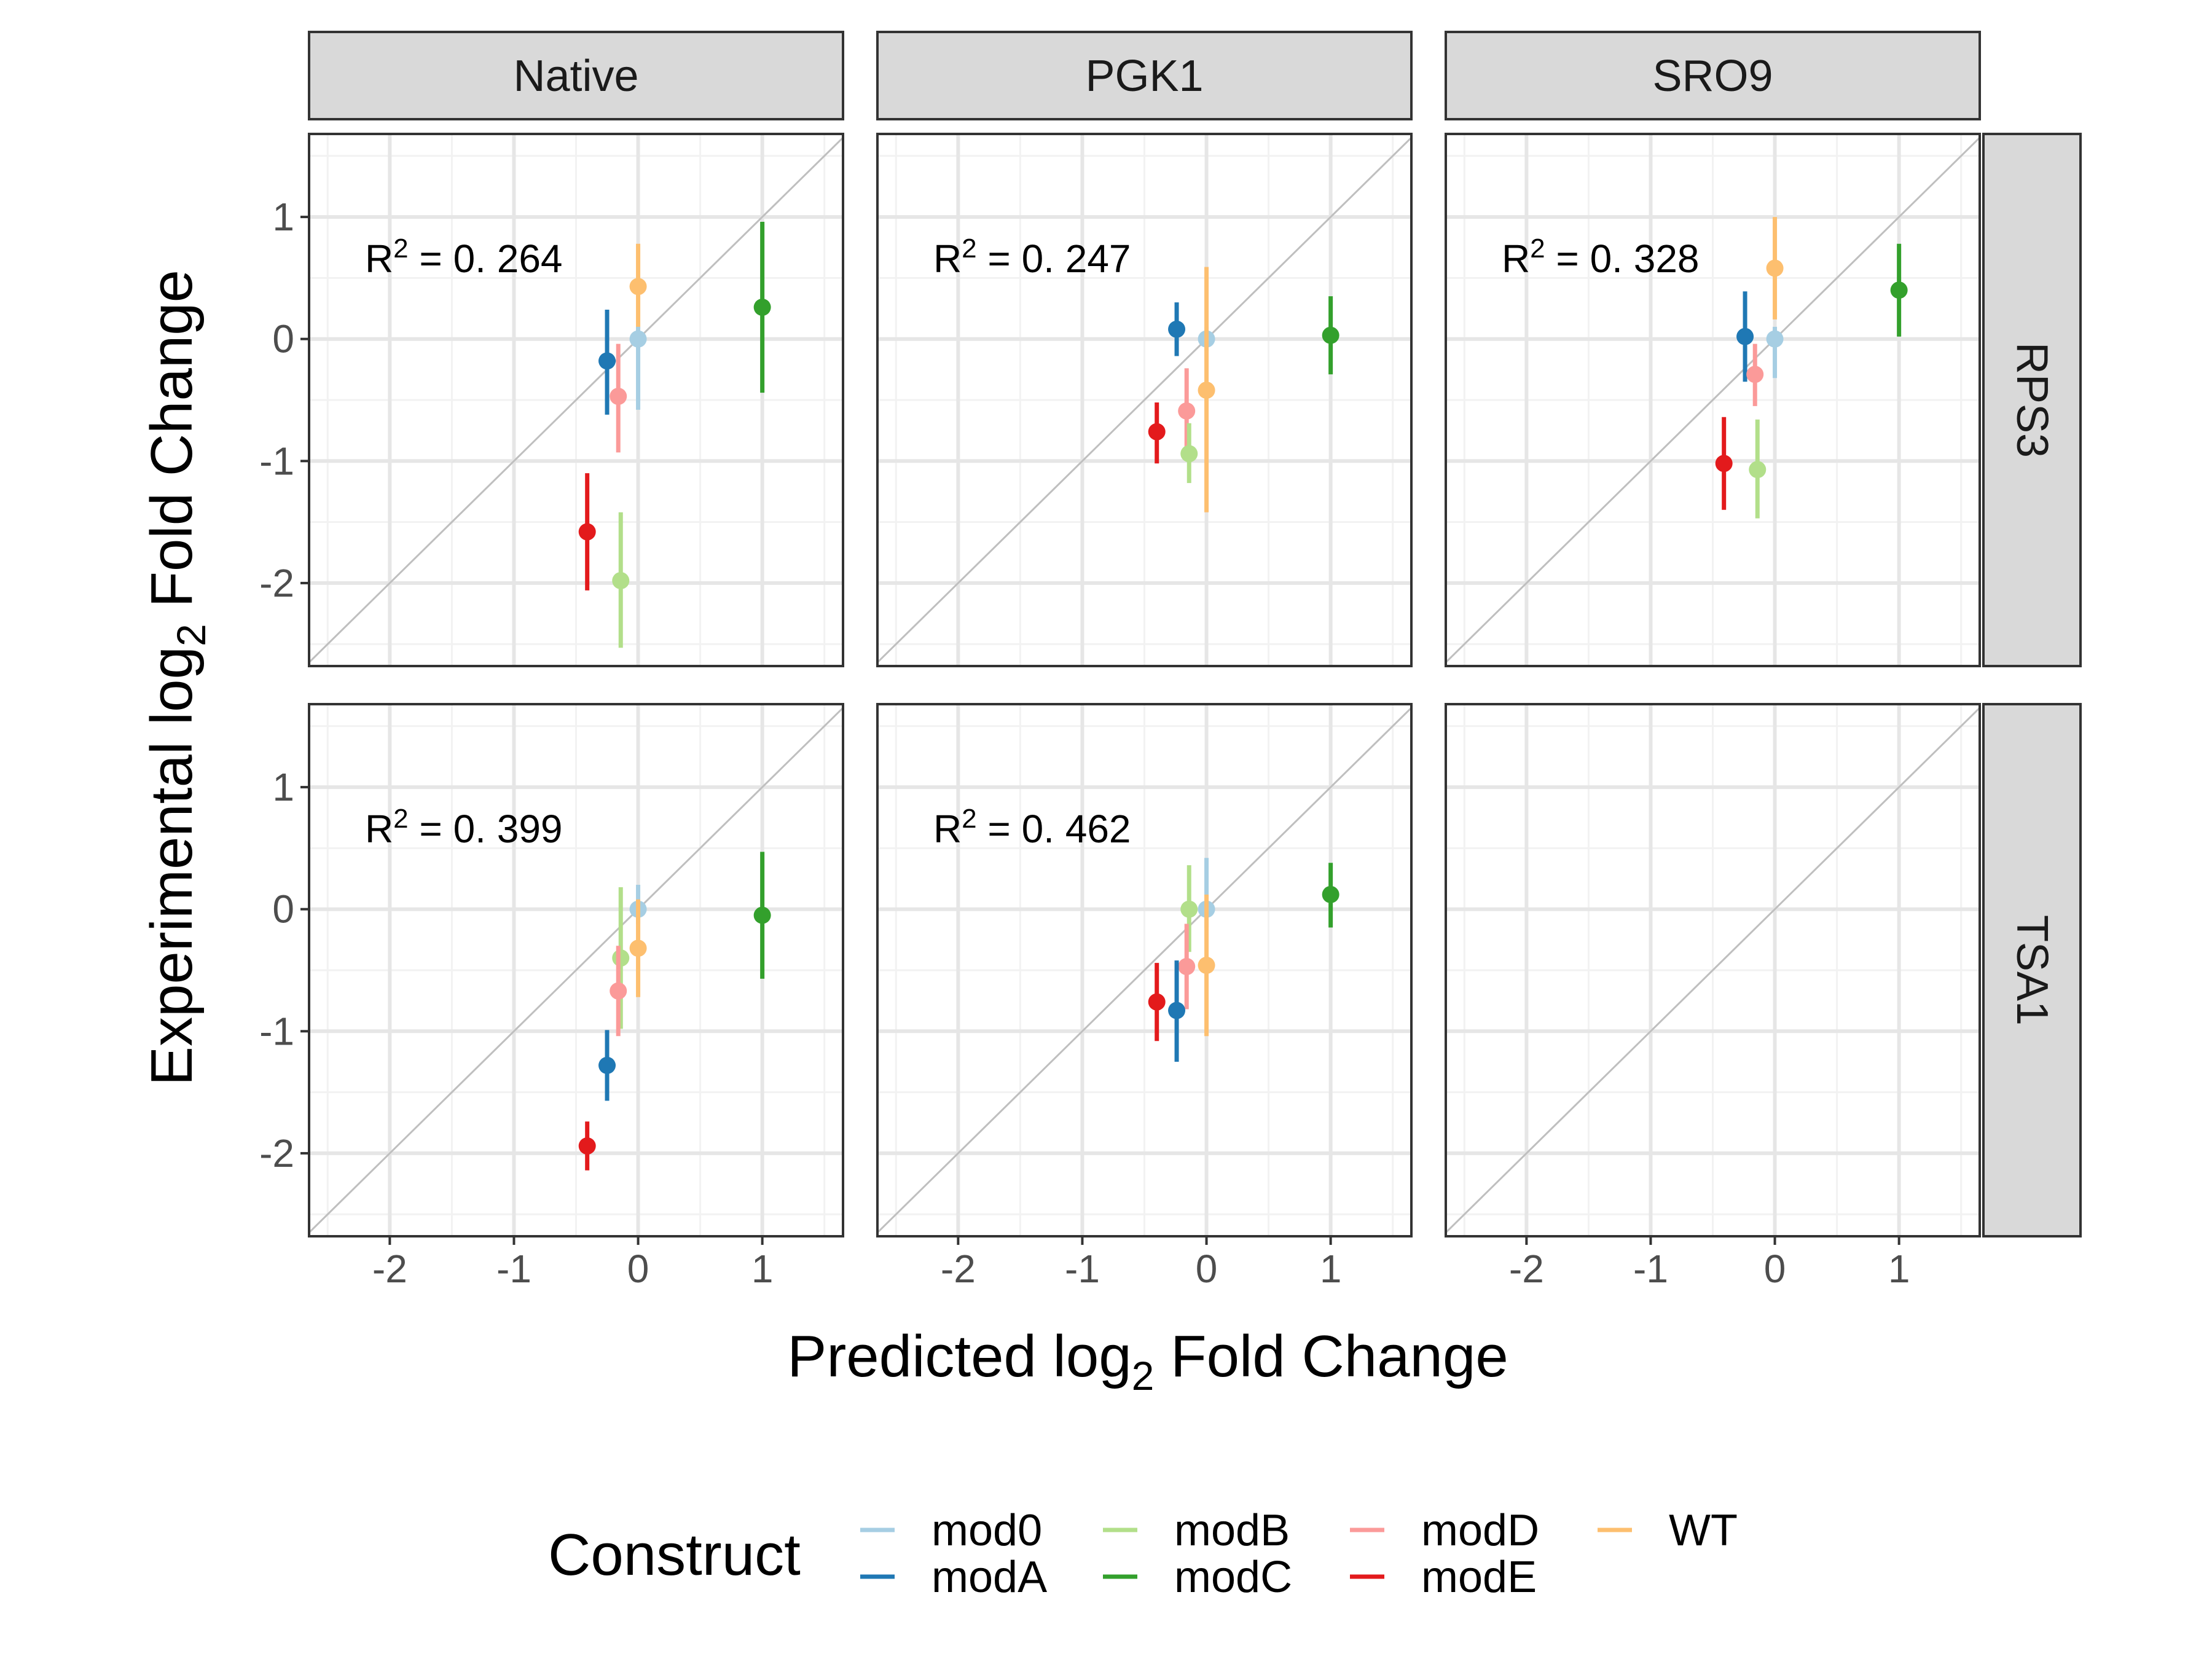  I want to click on y-tick-label: 1, so click(283, 787).